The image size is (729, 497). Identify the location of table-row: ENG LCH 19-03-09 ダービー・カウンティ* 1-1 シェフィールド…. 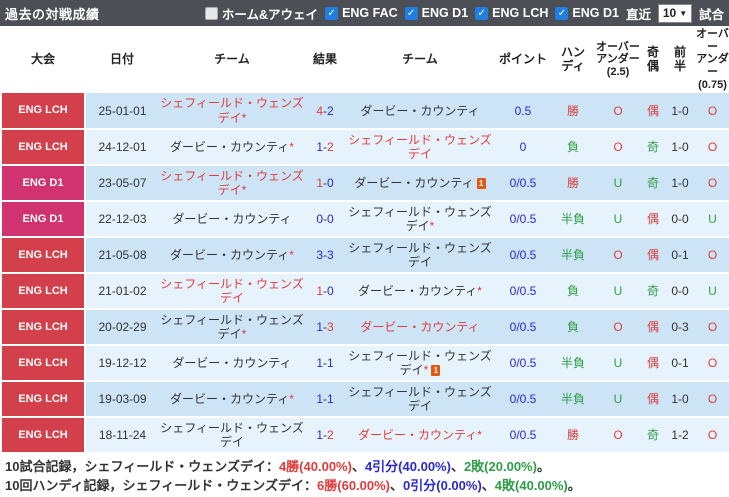
(364, 400).